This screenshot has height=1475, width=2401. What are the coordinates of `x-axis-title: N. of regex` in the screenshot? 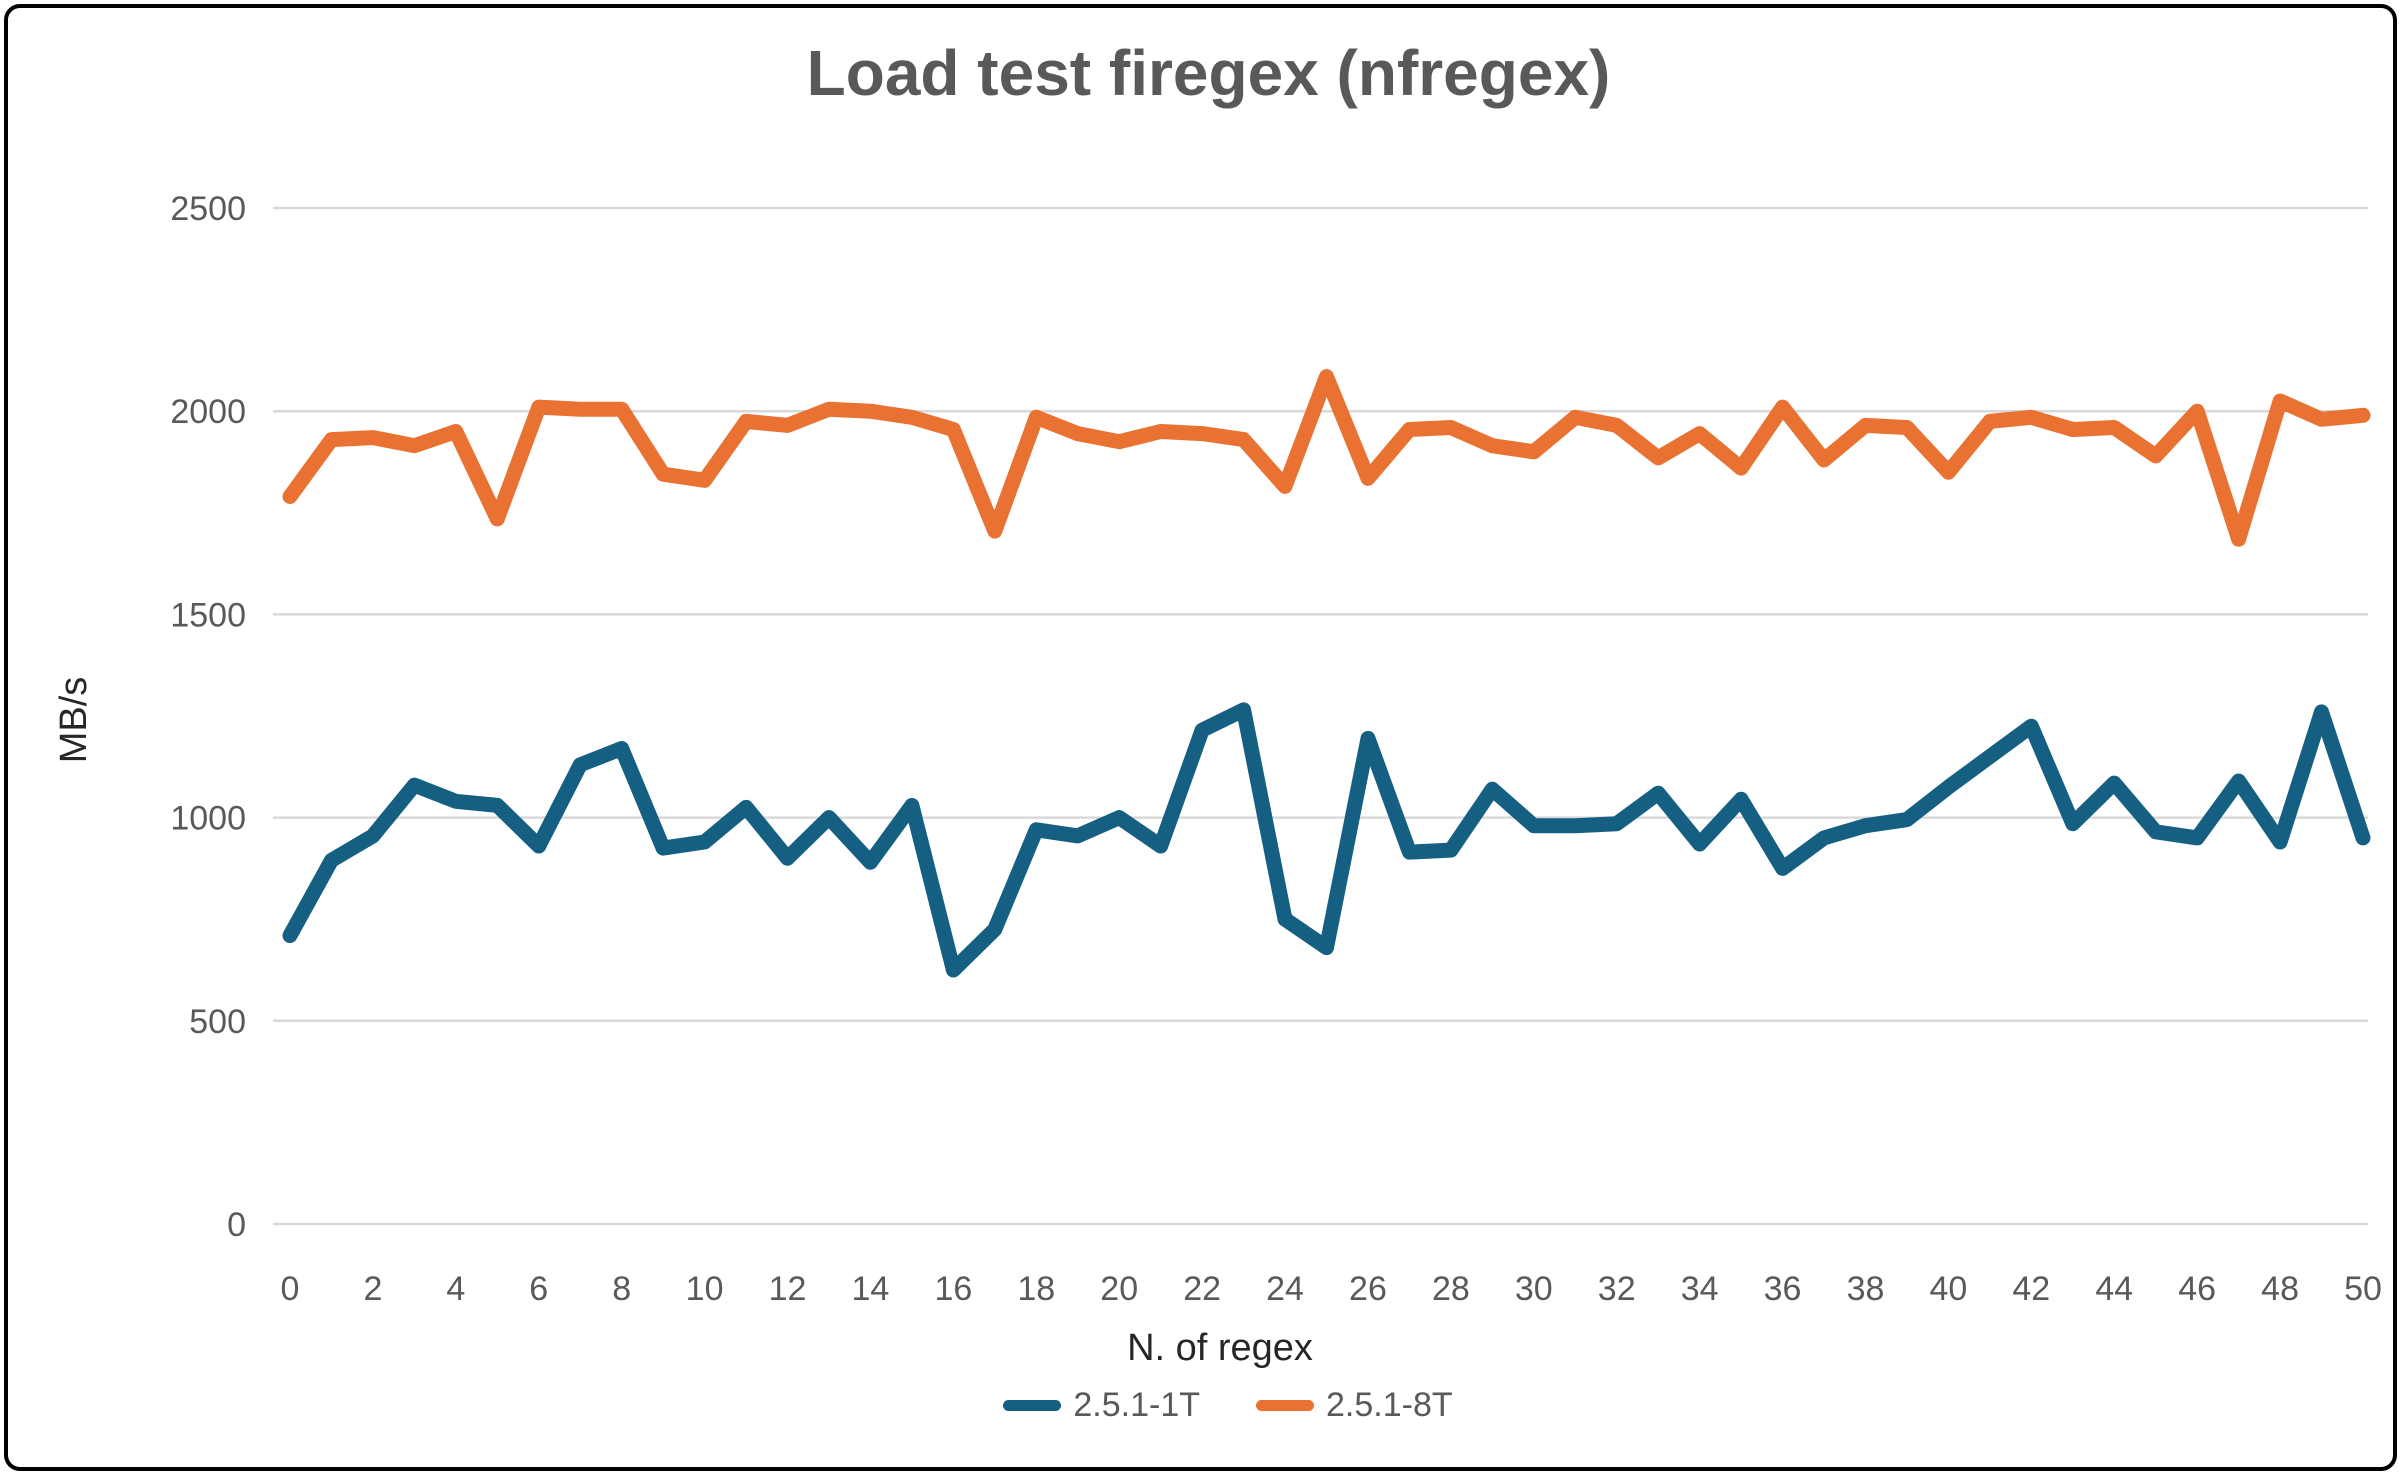 It's located at (1220, 1348).